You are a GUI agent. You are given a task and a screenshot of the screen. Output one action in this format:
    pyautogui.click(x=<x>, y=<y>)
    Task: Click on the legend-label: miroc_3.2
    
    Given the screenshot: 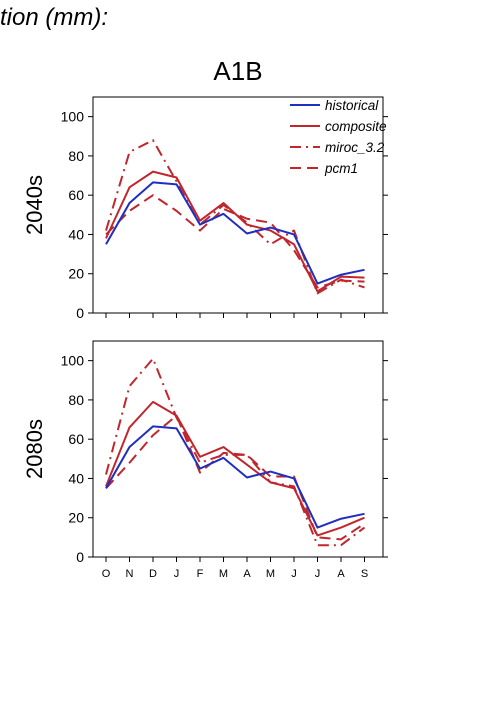 What is the action you would take?
    pyautogui.click(x=355, y=147)
    